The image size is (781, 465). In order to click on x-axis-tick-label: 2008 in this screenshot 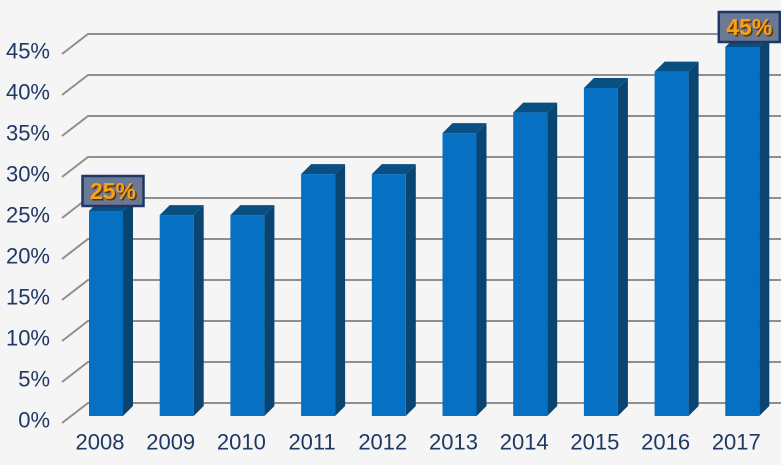, I will do `click(100, 442)`.